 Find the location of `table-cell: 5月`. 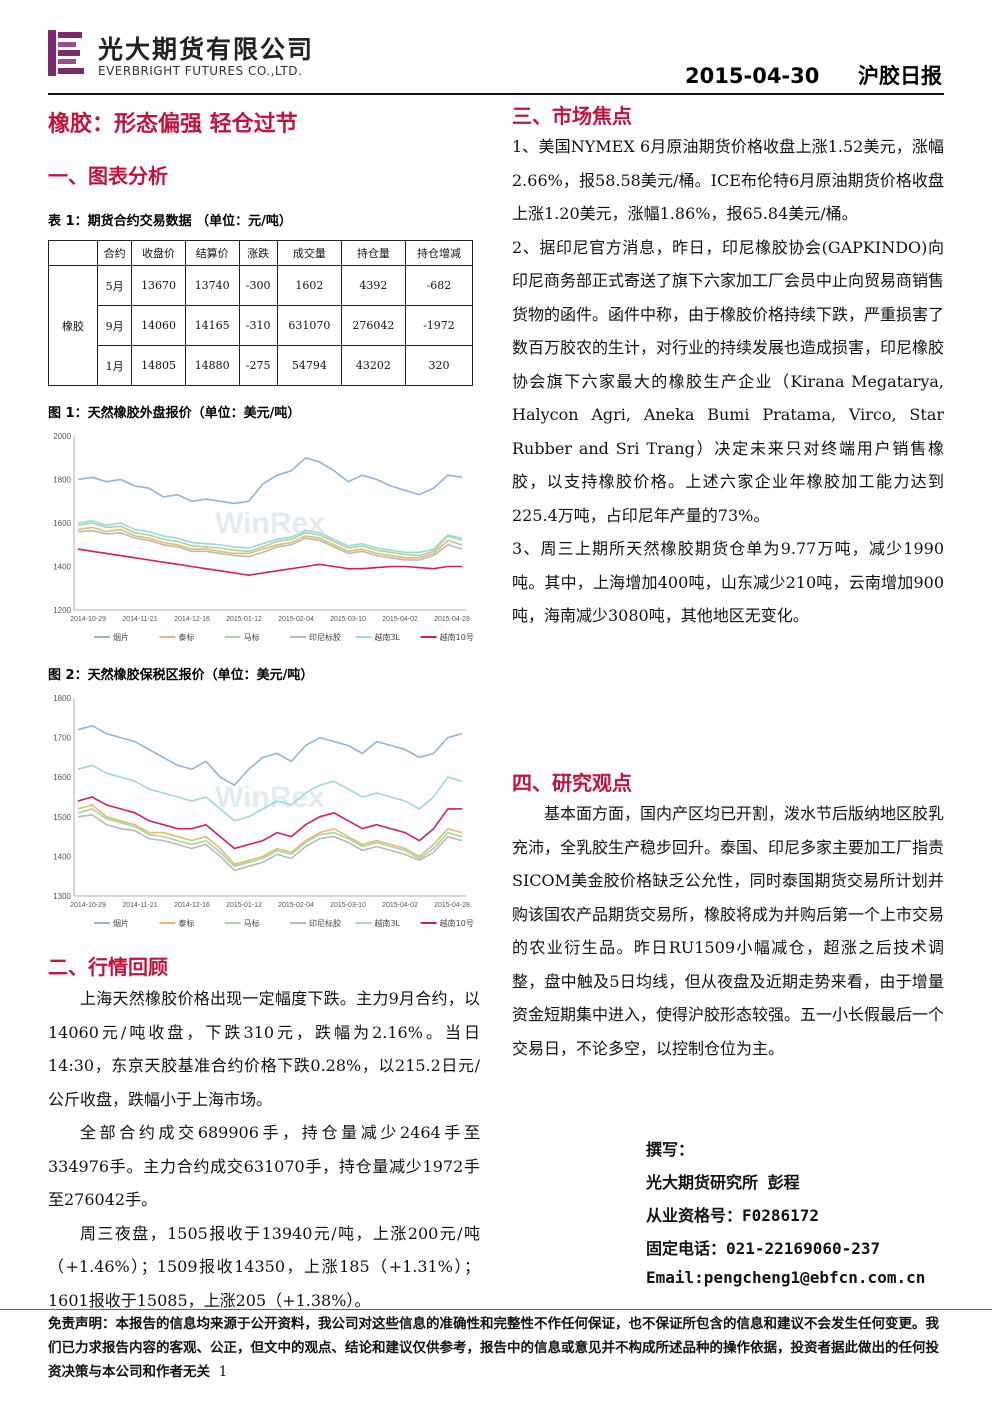

table-cell: 5月 is located at coordinates (114, 285).